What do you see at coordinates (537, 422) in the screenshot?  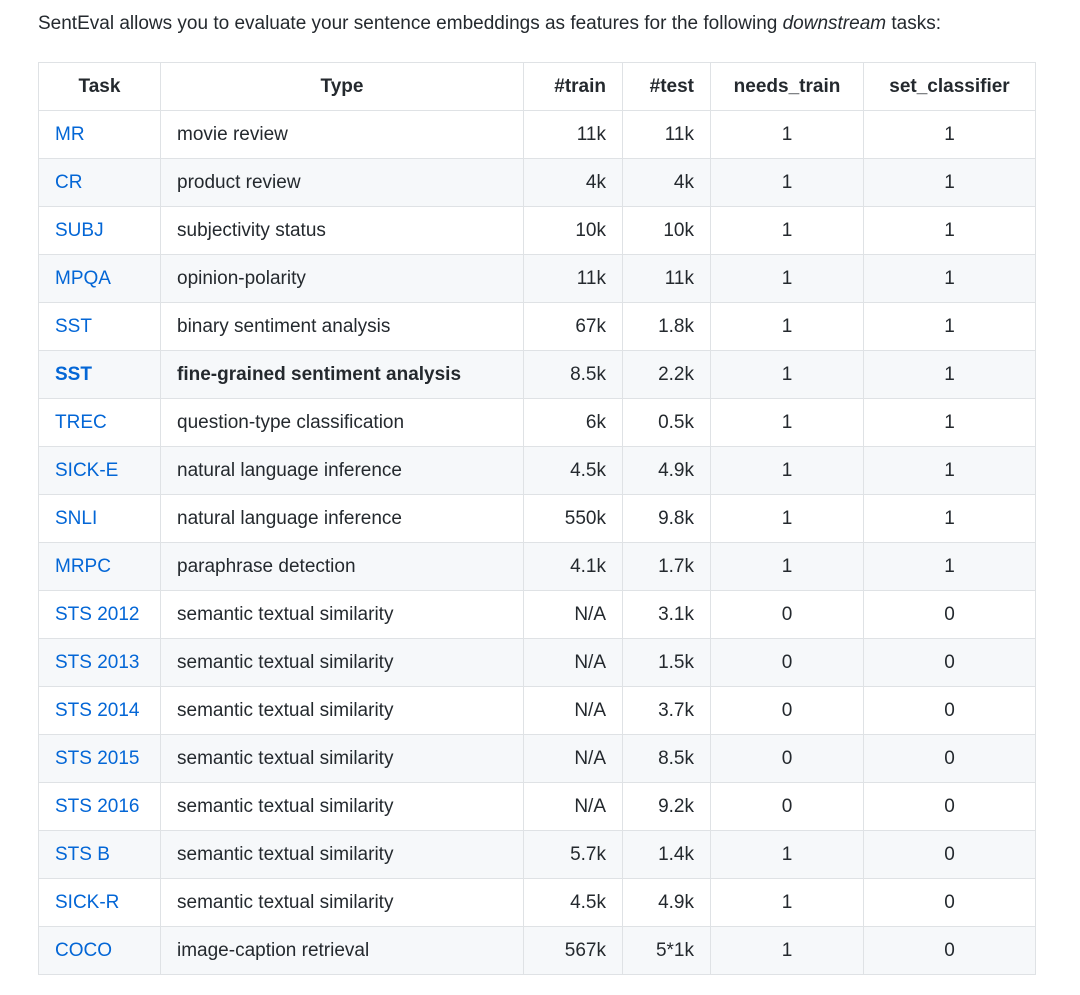 I see `table-row: TREC question-type classification 6k 0.5k 1 1` at bounding box center [537, 422].